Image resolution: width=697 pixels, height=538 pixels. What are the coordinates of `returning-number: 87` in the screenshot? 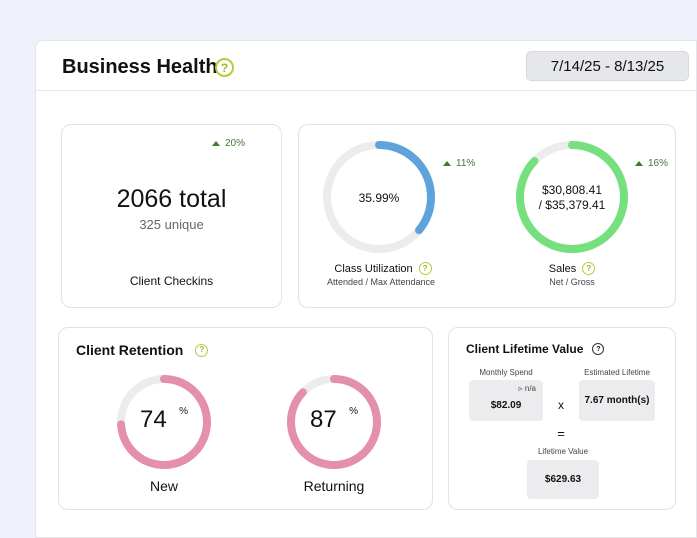 It's located at (323, 419).